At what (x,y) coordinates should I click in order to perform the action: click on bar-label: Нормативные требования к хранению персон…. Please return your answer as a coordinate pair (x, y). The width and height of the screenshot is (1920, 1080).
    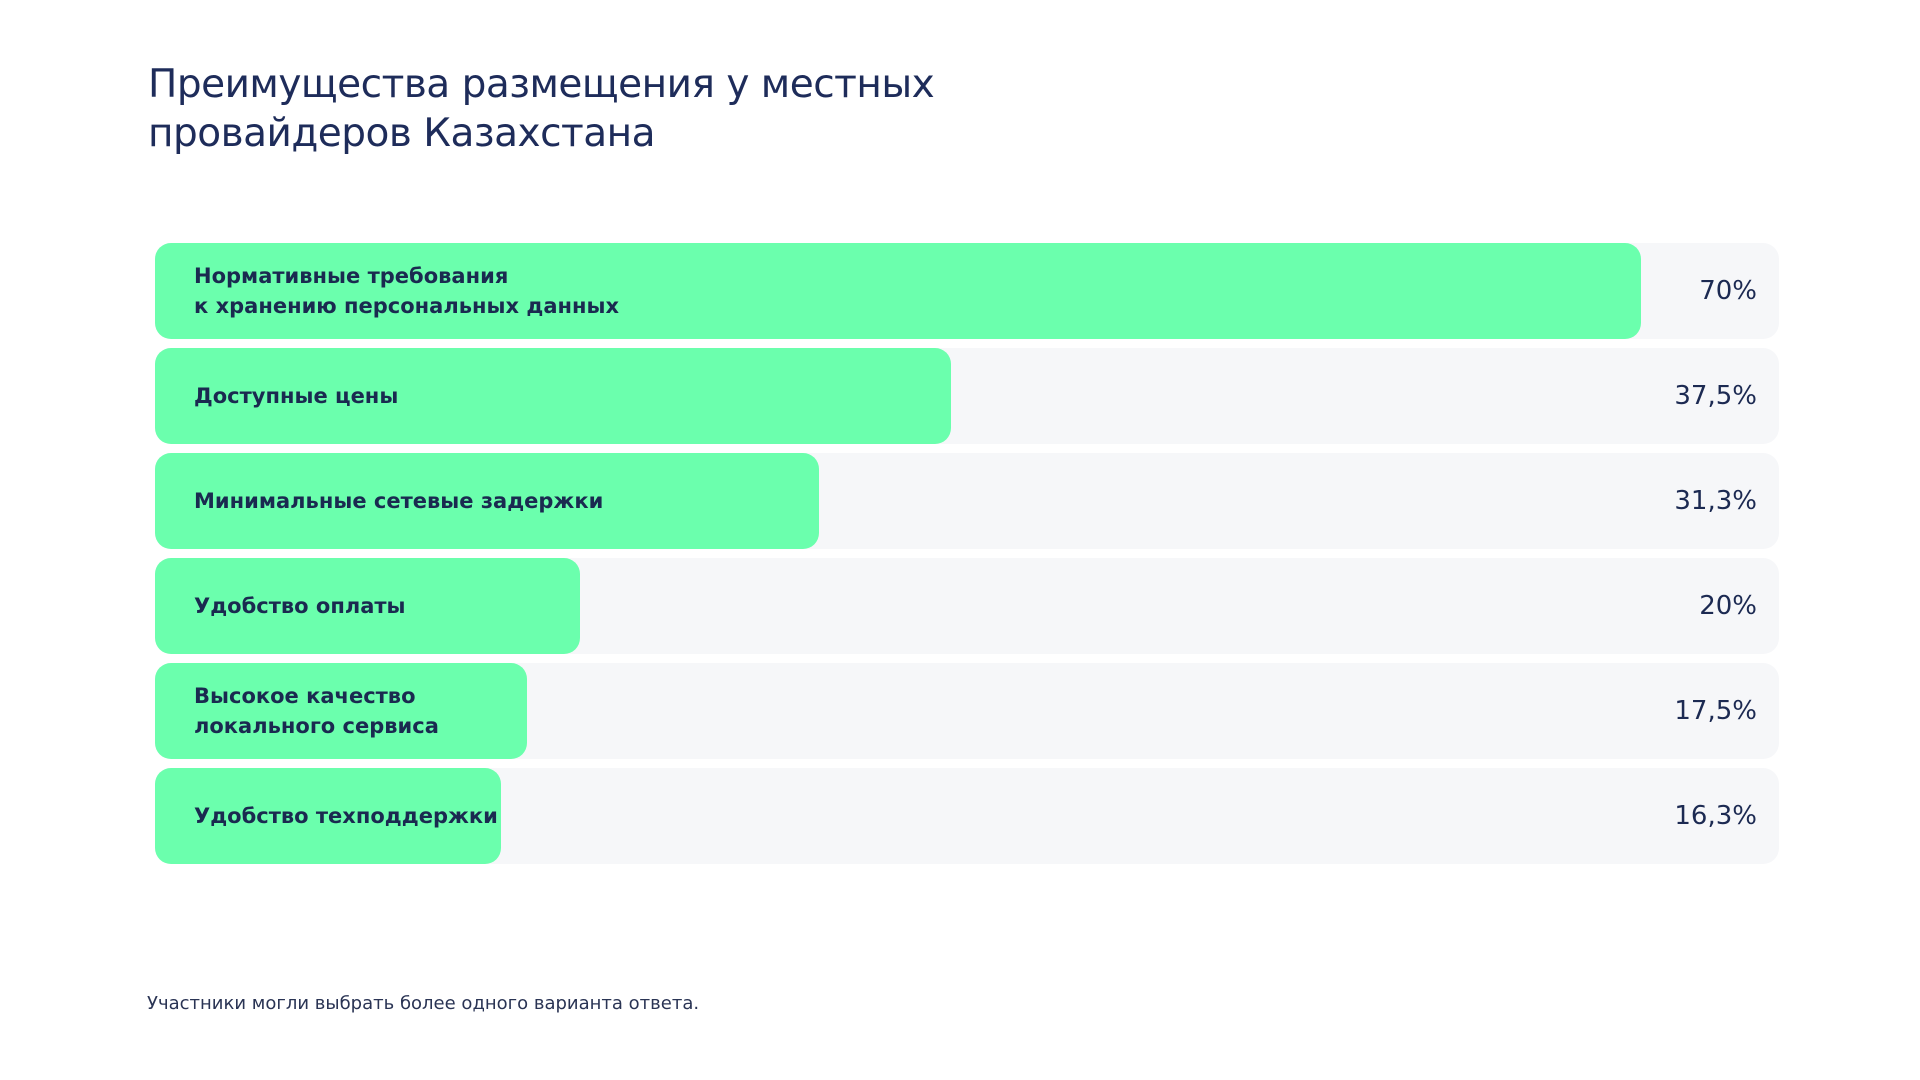
    Looking at the image, I should click on (407, 291).